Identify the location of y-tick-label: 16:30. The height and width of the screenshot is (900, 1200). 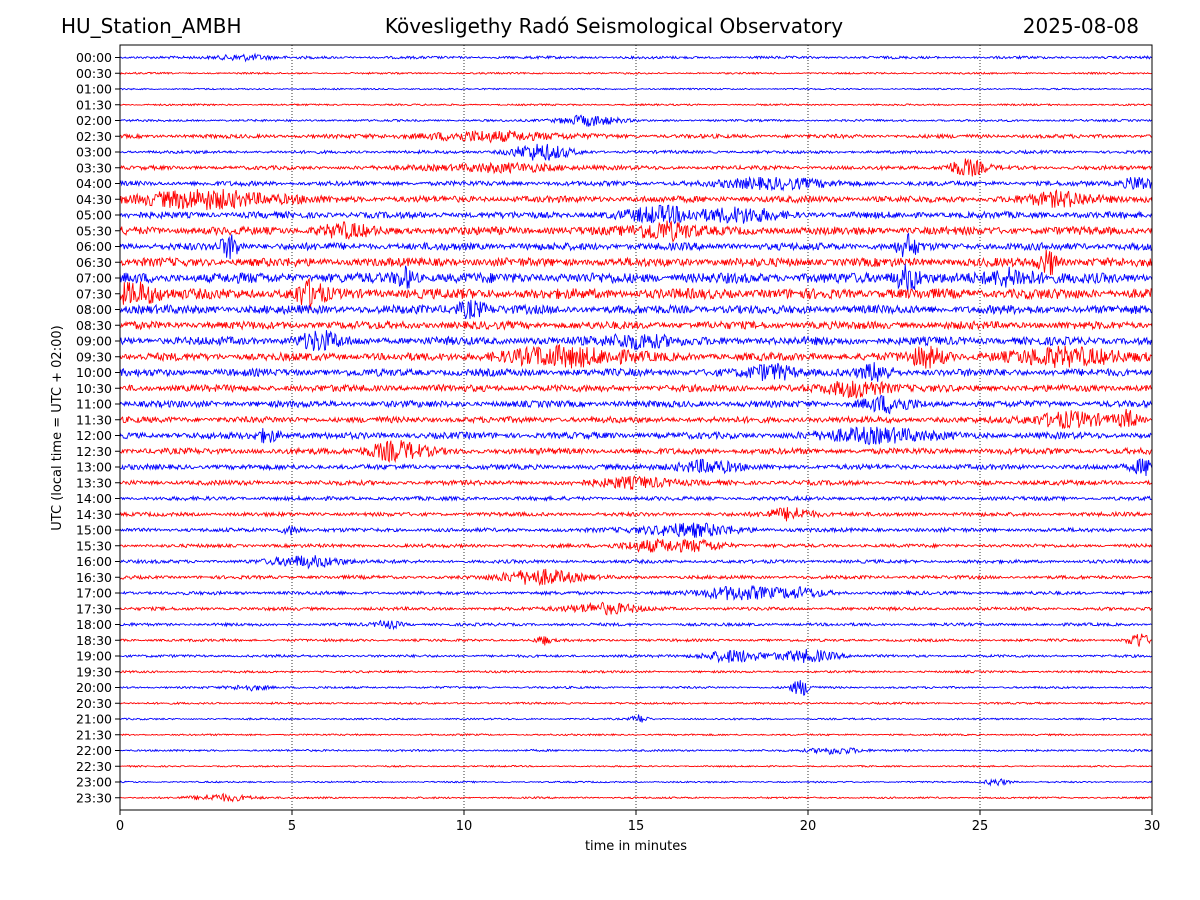
(94, 577).